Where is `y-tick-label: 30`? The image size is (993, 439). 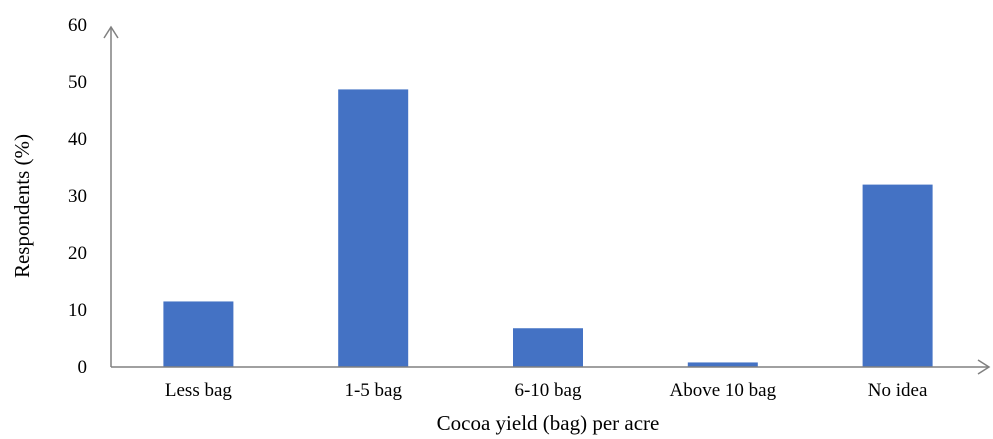
y-tick-label: 30 is located at coordinates (77, 196).